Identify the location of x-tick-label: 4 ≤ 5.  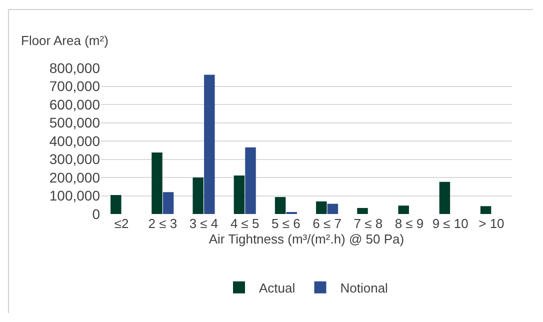
(245, 223).